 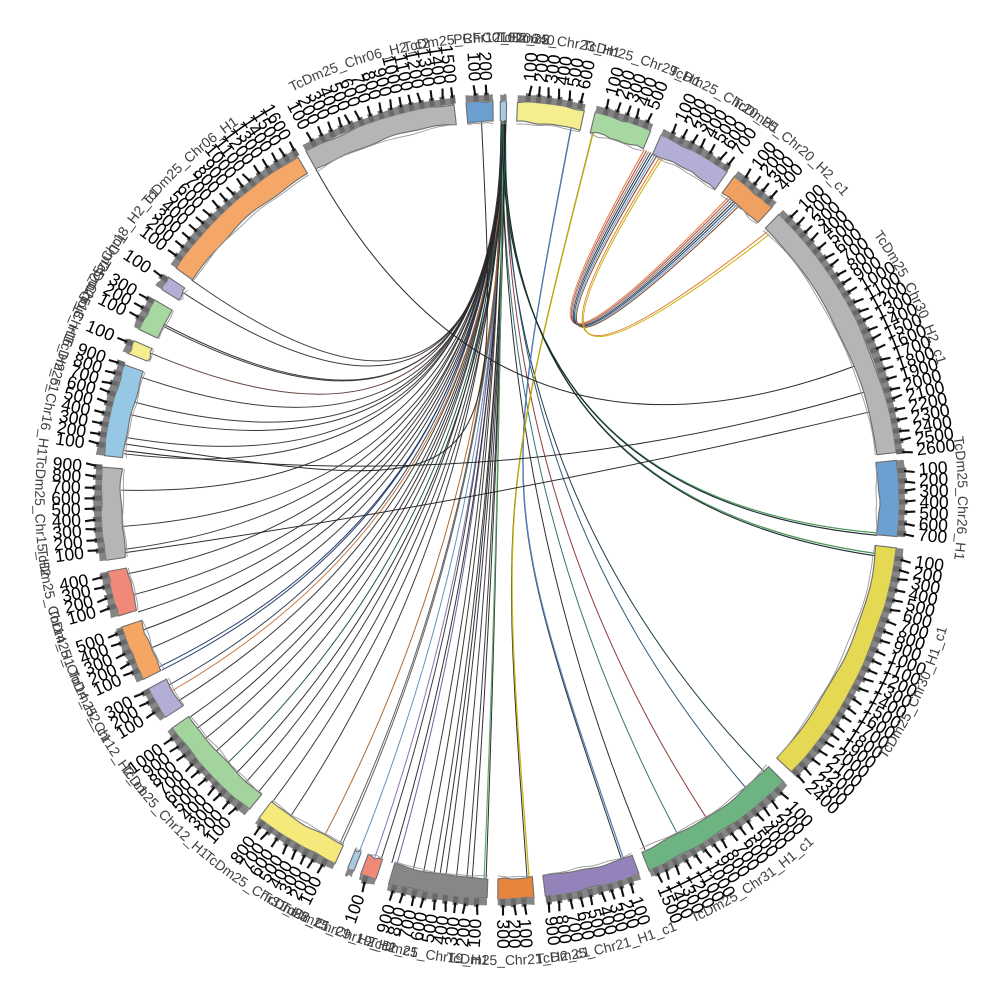 I want to click on svg-text: 1500, so click(x=448, y=64).